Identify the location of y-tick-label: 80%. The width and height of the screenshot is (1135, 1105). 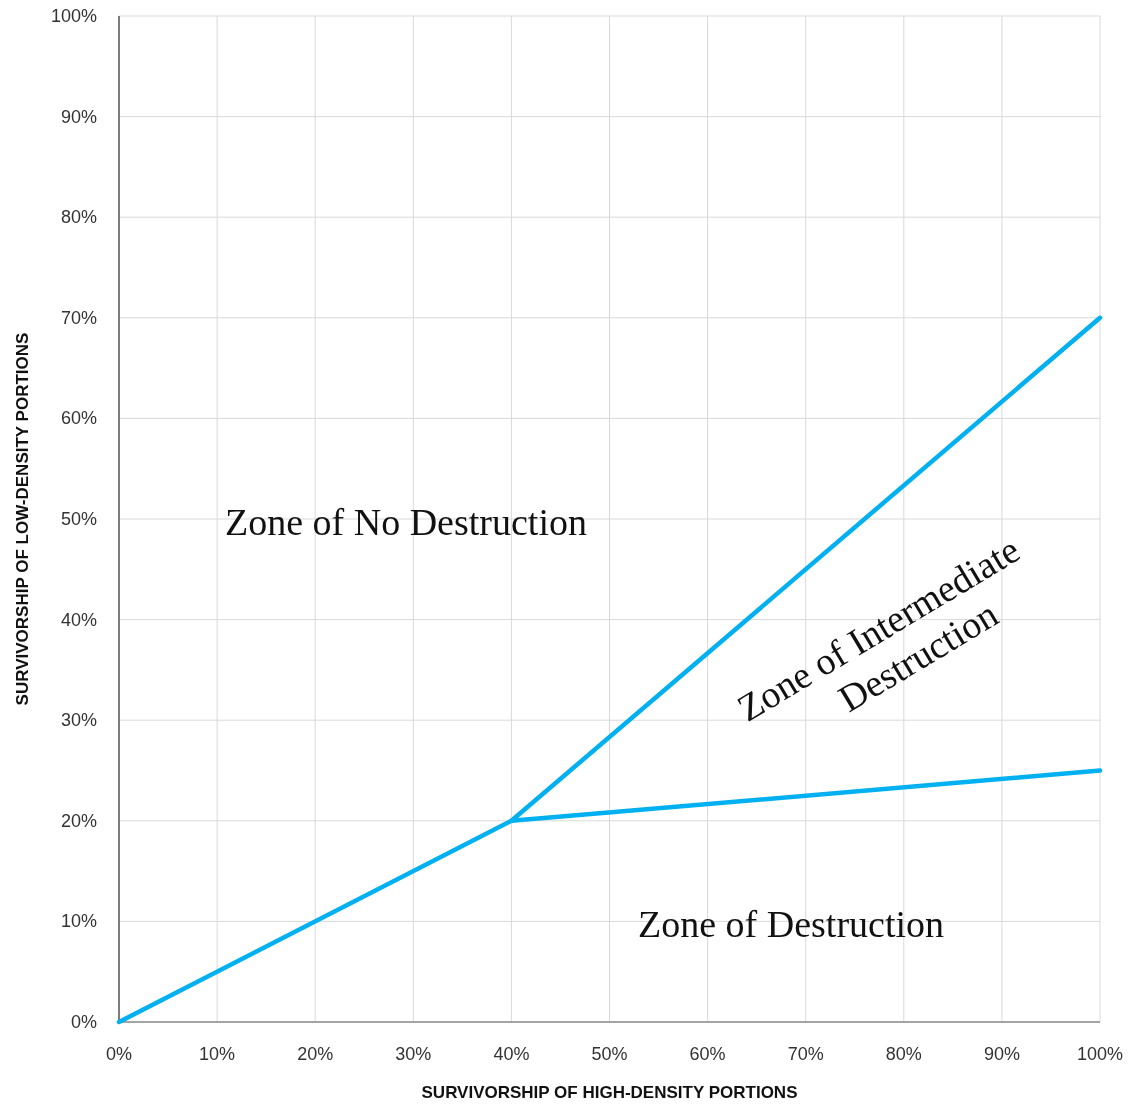
(78, 217).